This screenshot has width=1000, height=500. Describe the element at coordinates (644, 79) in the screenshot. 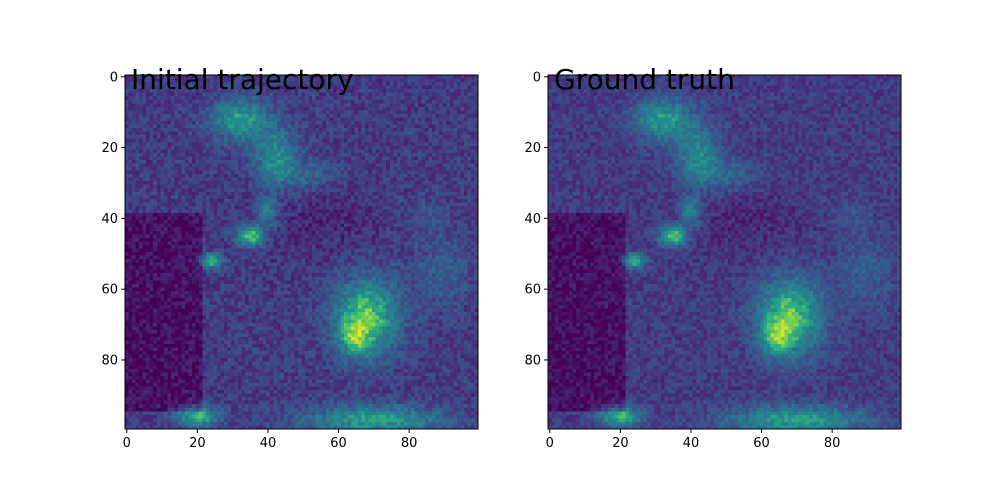

I see `panel-title: Ground truth` at that location.